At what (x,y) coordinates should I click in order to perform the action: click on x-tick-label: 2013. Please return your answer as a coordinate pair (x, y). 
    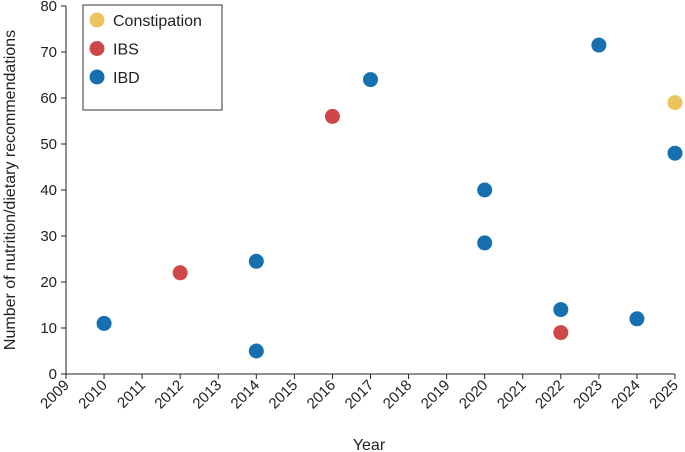
    Looking at the image, I should click on (207, 395).